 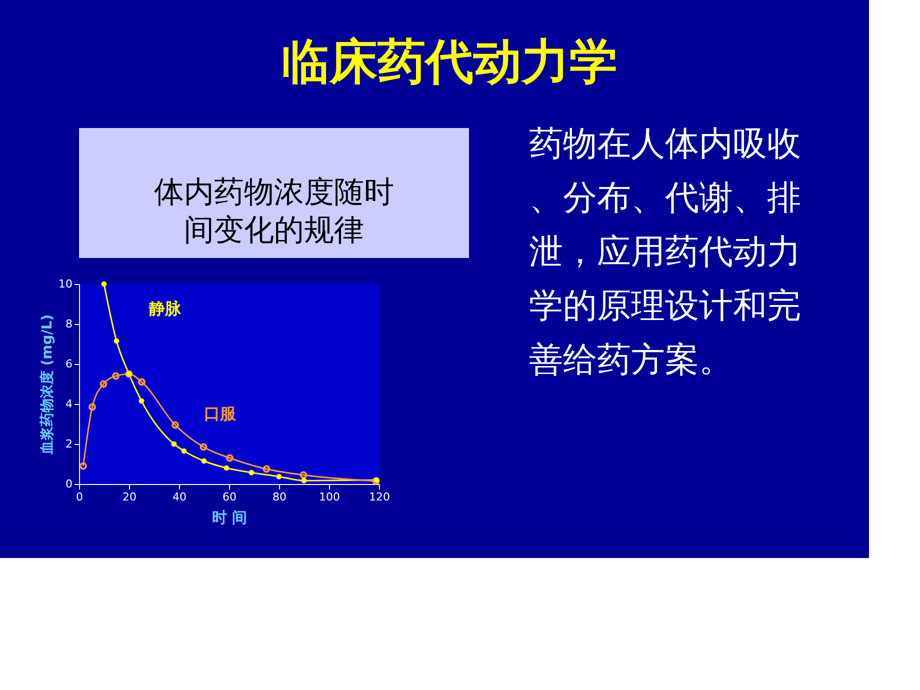 I want to click on x-tick-label: 60, so click(x=229, y=497).